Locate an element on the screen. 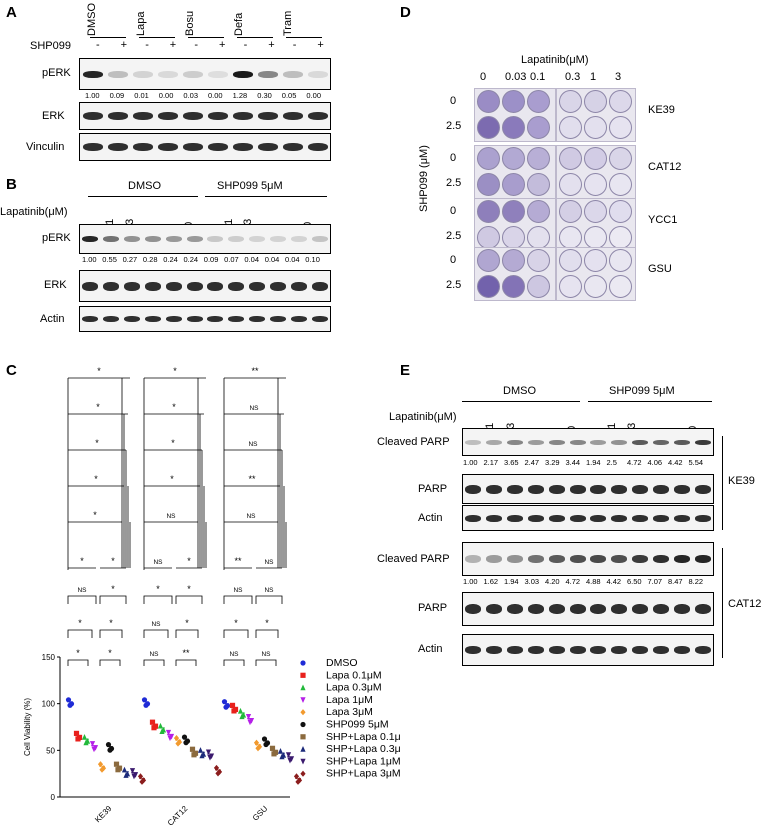 This screenshot has width=764, height=835. y-tick-label: 0 is located at coordinates (53, 797).